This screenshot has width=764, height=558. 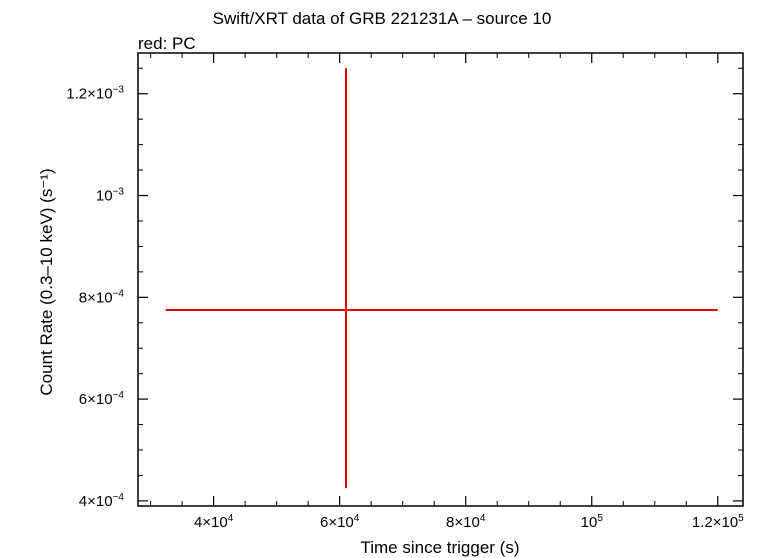 What do you see at coordinates (592, 522) in the screenshot?
I see `x-tick-label: 105` at bounding box center [592, 522].